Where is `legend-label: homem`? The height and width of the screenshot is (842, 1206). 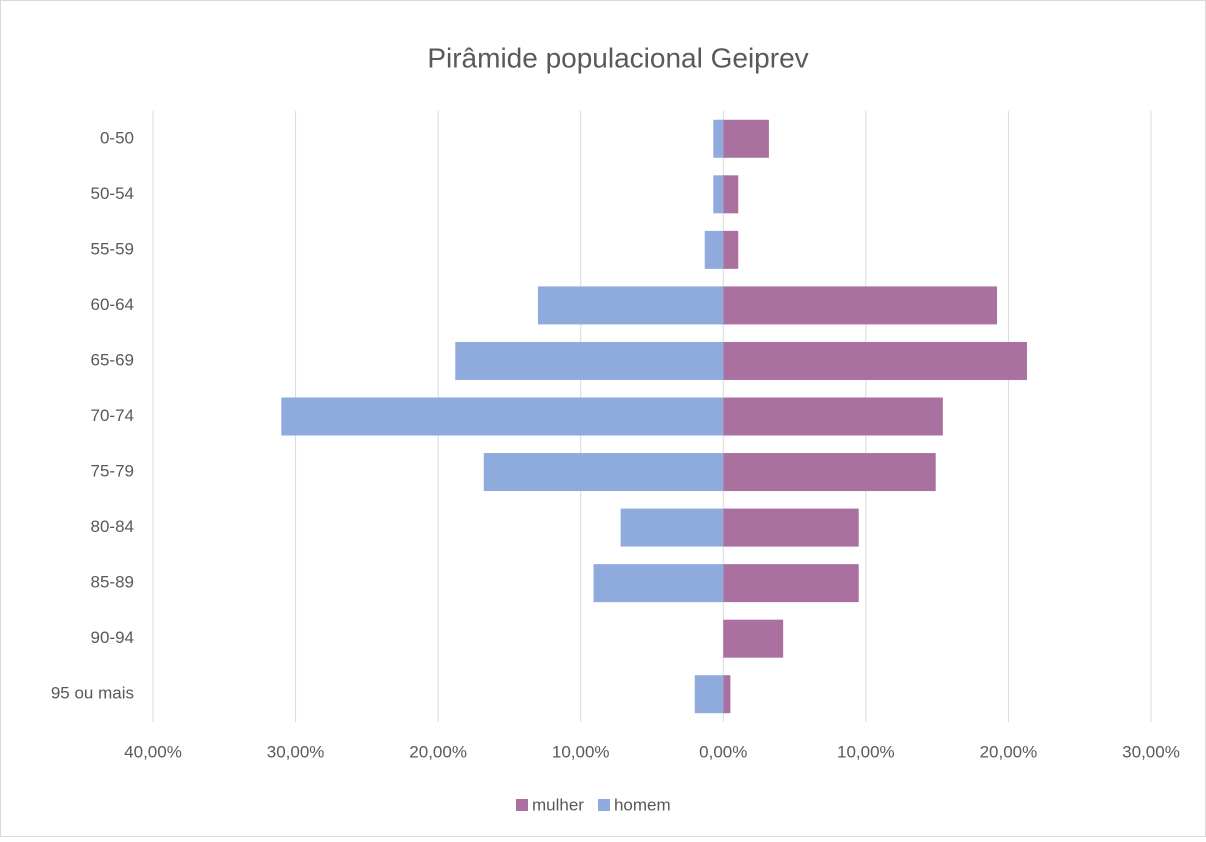 legend-label: homem is located at coordinates (642, 804).